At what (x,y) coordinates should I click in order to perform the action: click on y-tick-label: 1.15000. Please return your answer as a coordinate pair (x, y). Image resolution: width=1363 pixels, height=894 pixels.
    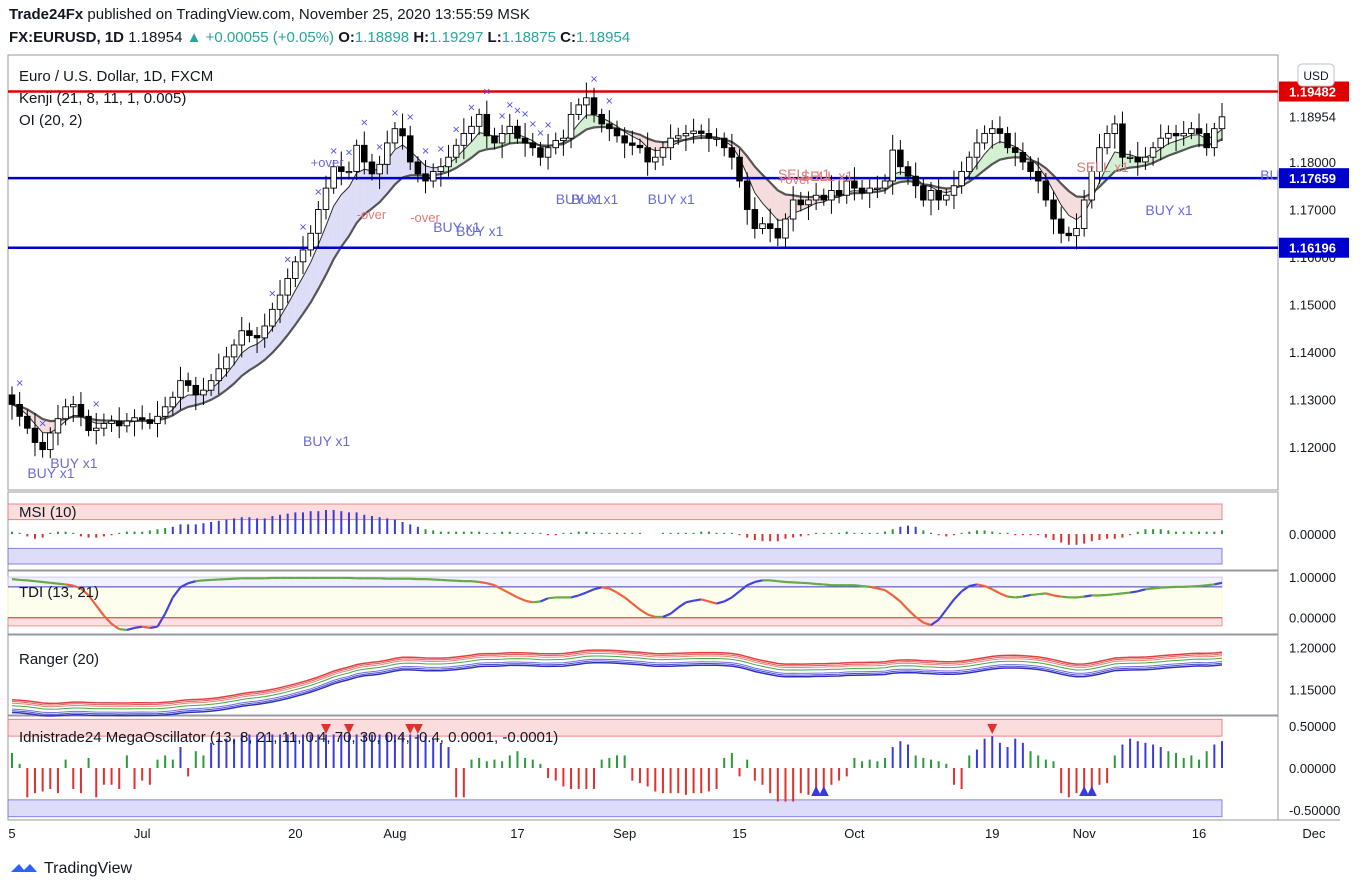
    Looking at the image, I should click on (1312, 305).